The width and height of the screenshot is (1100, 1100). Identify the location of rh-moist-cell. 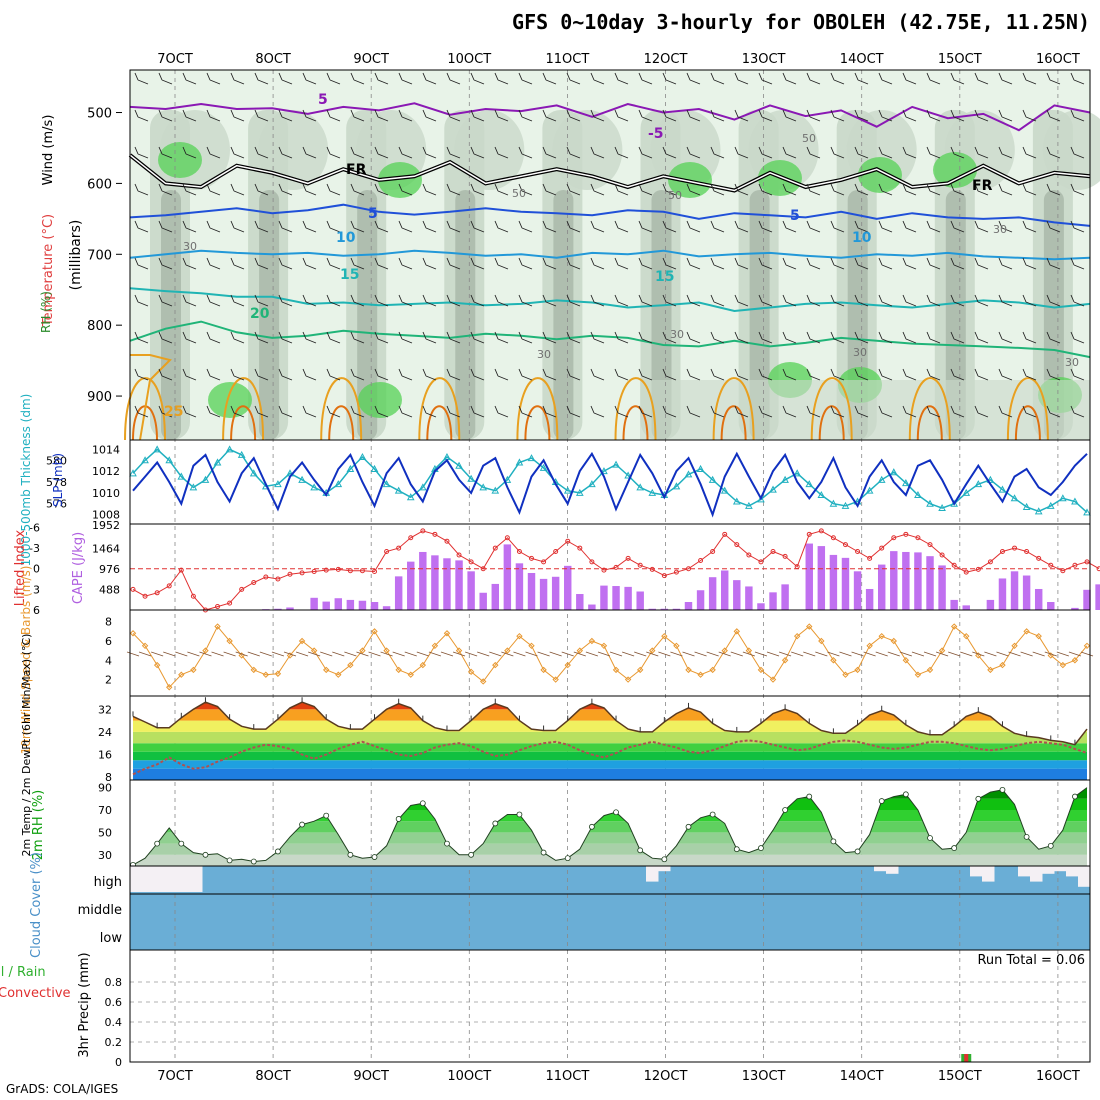
(230, 400).